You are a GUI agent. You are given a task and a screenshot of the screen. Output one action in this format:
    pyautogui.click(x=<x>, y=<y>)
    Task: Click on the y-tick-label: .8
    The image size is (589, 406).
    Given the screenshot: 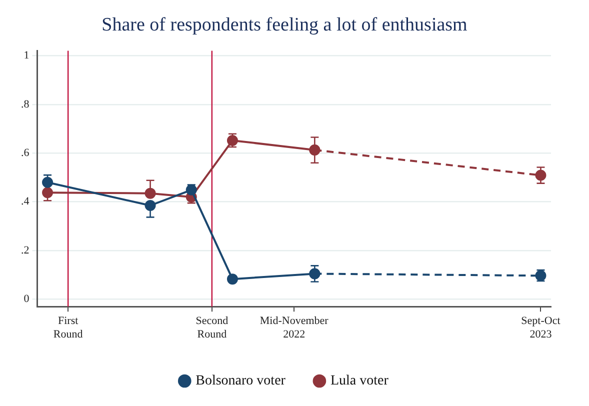 What is the action you would take?
    pyautogui.click(x=25, y=104)
    